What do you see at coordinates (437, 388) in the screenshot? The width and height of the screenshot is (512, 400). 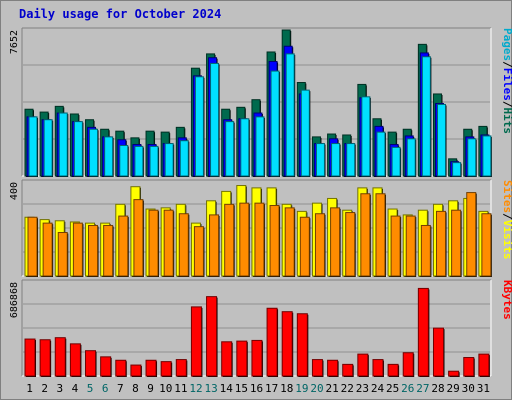 I see `x-tick-label: 28` at bounding box center [437, 388].